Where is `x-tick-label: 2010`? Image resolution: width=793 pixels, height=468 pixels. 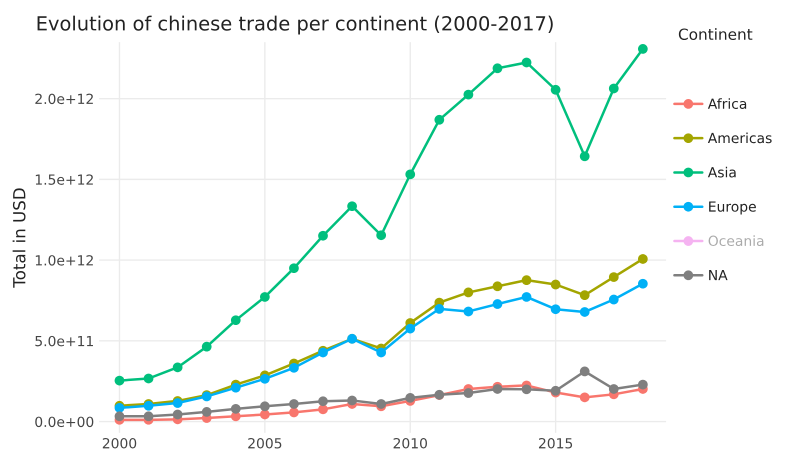
x-tick-label: 2010 is located at coordinates (410, 443).